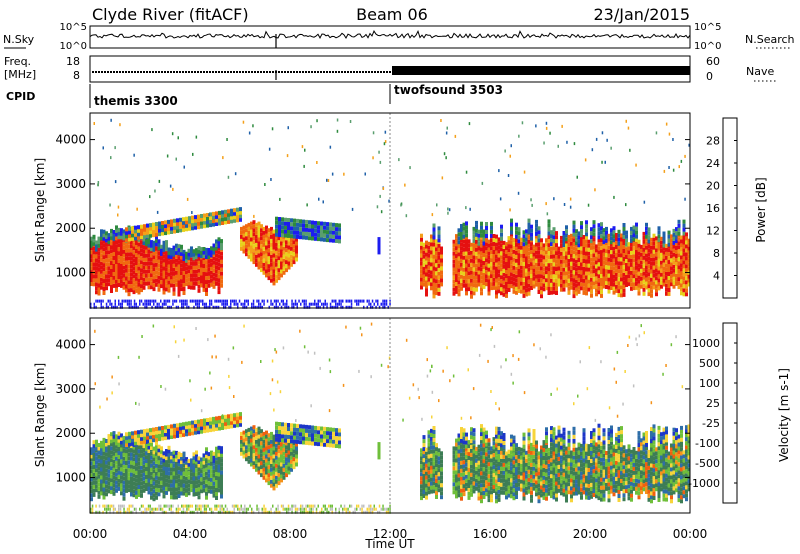  What do you see at coordinates (19, 39) in the screenshot?
I see `noise-left-label: N.Sky` at bounding box center [19, 39].